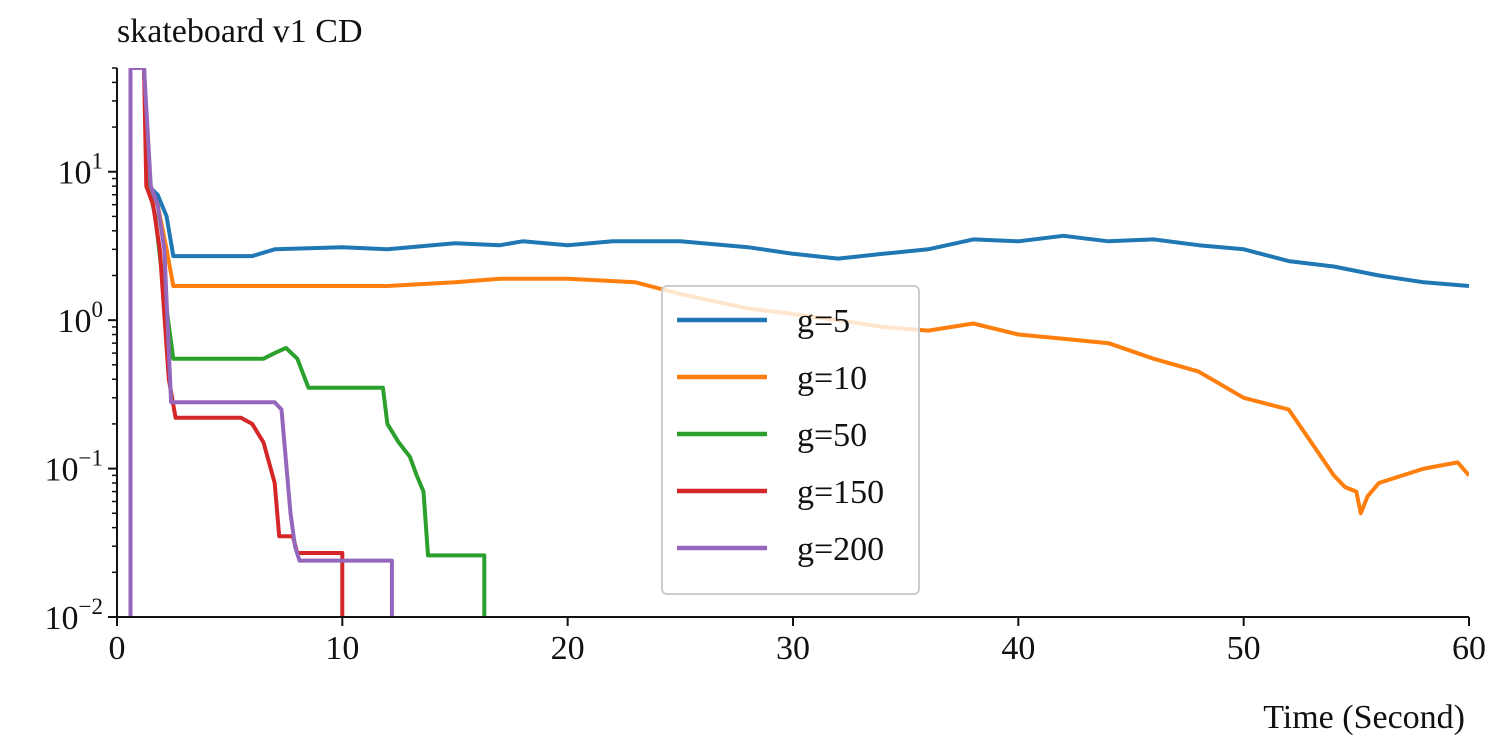 This screenshot has width=1500, height=750. Describe the element at coordinates (81, 318) in the screenshot. I see `y-tick-label: 10⁰` at that location.